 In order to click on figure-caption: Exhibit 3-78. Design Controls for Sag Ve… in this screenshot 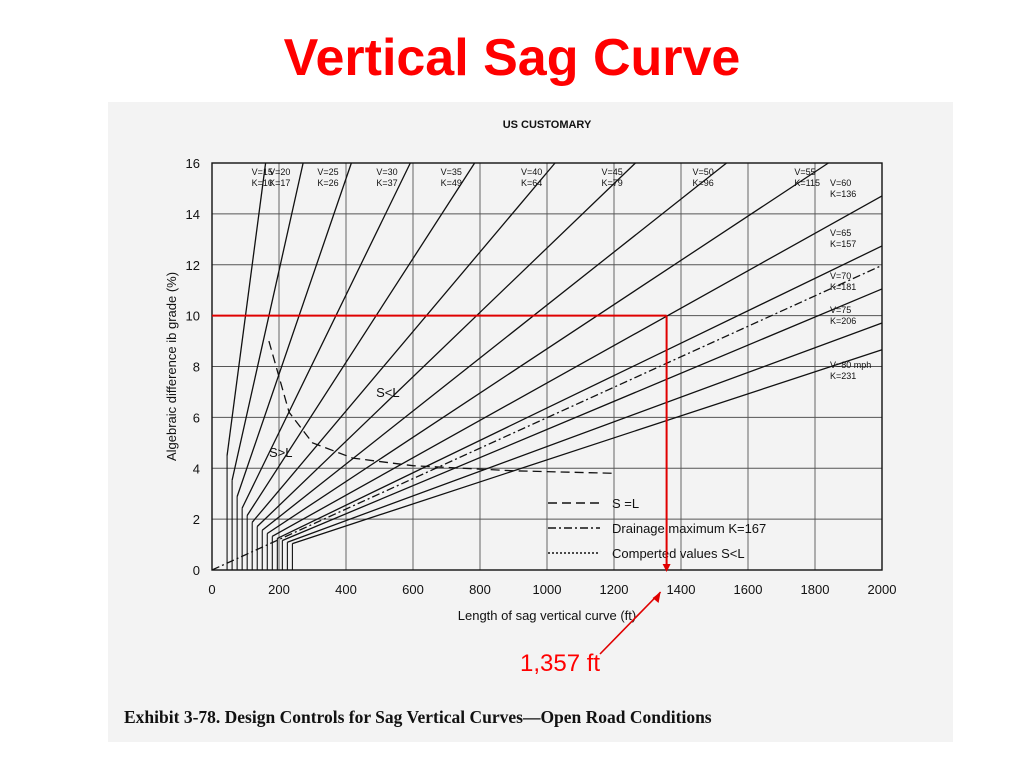, I will do `click(418, 717)`.